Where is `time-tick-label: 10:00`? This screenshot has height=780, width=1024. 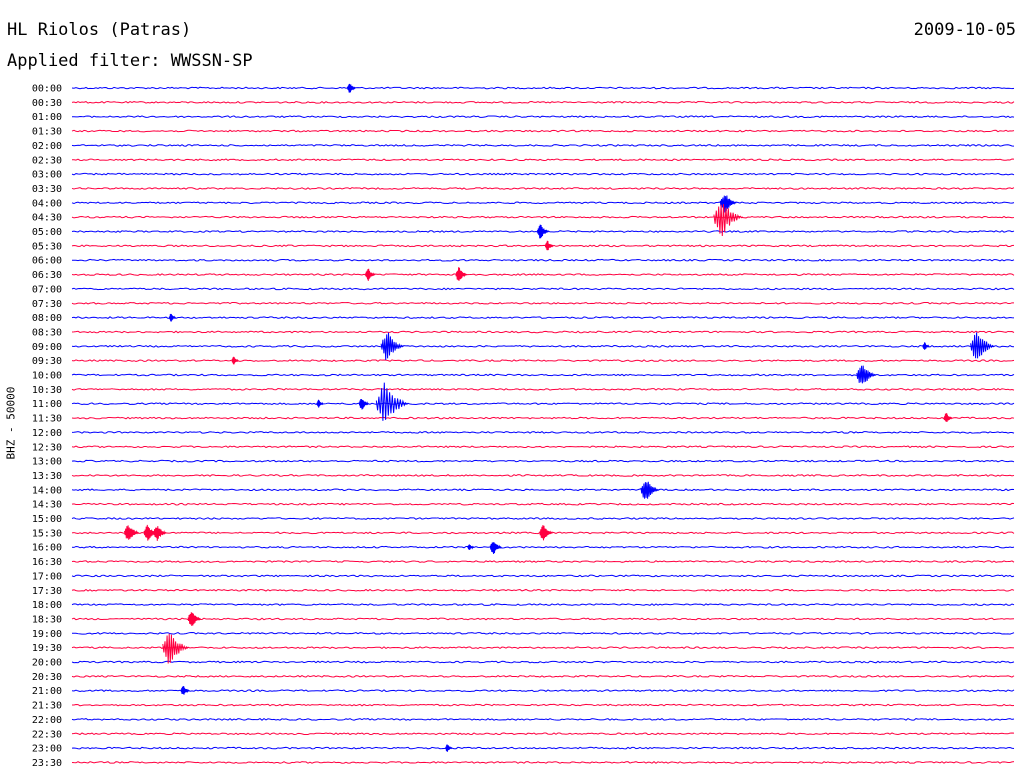
time-tick-label: 10:00 is located at coordinates (47, 376).